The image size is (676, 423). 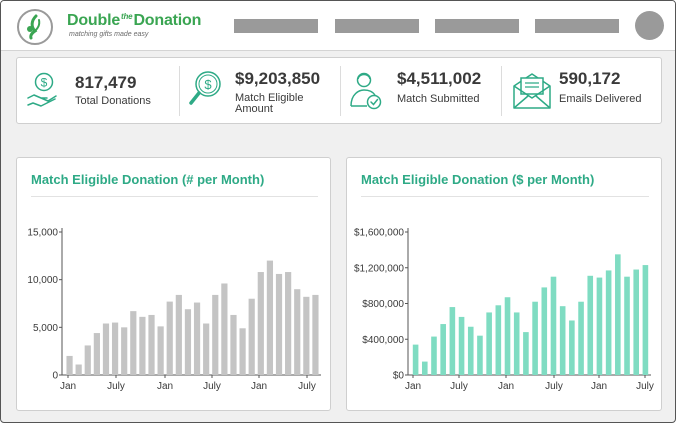 I want to click on leaf-logo-icon, so click(x=35, y=27).